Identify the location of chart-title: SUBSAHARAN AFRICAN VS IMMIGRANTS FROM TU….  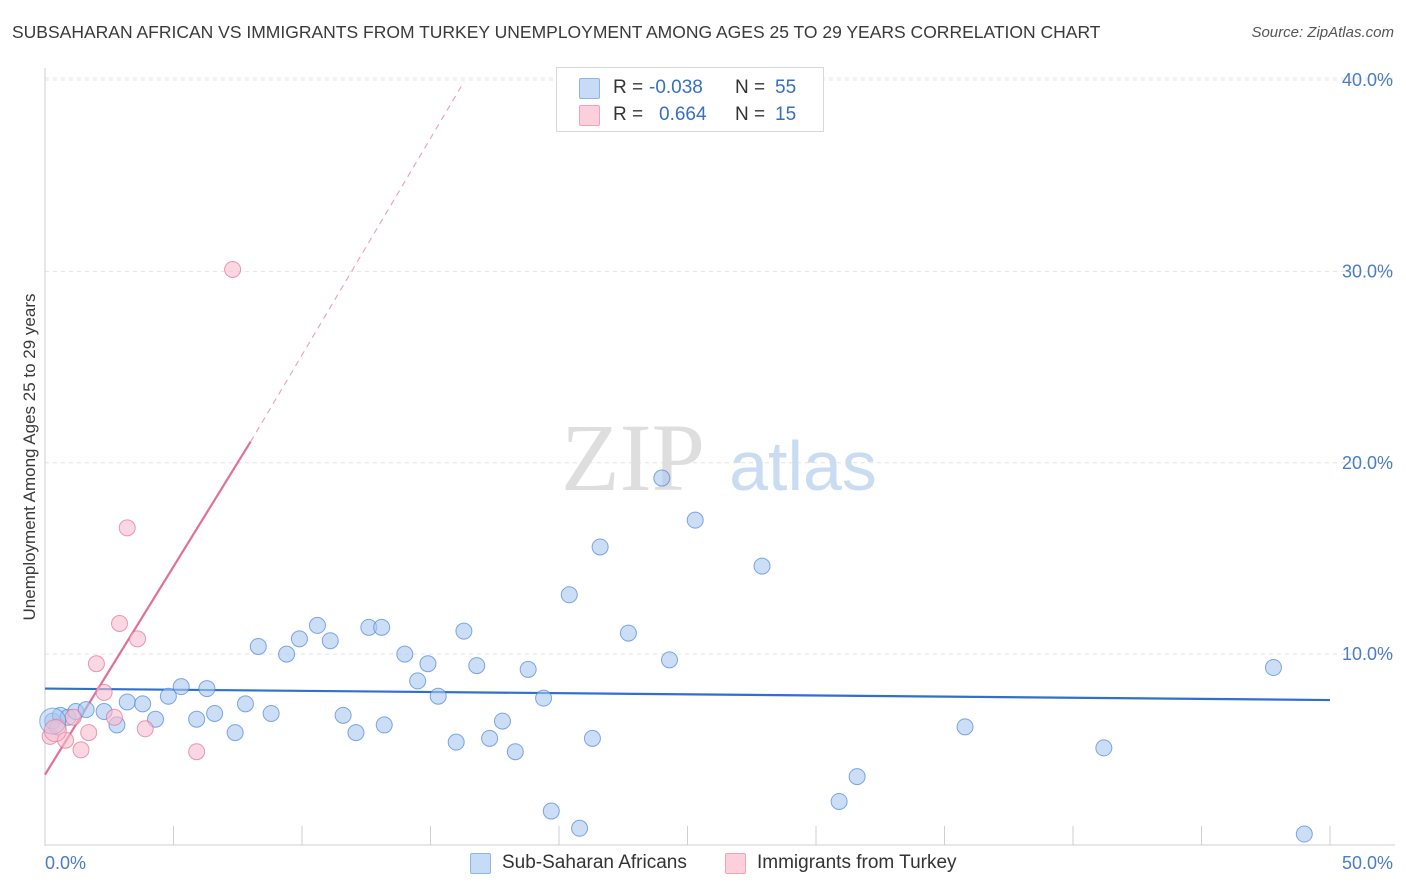
(556, 32).